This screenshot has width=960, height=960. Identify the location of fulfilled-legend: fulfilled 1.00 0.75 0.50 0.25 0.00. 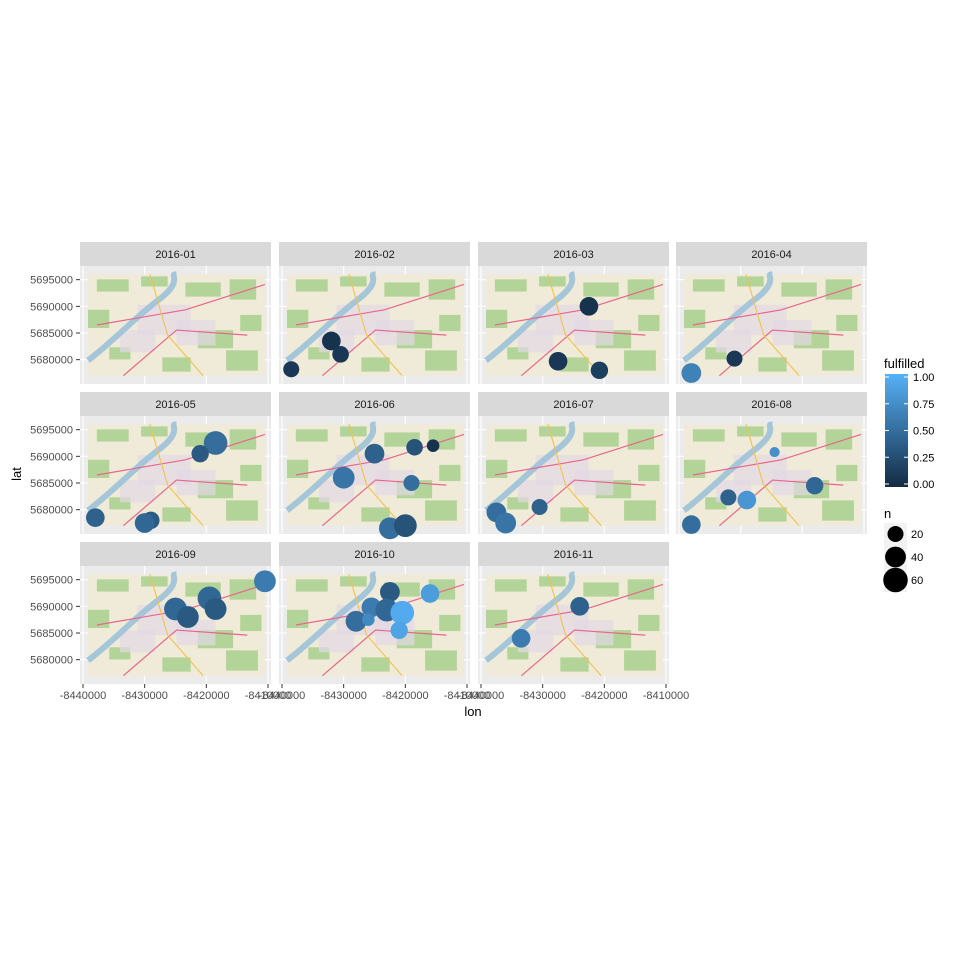
(909, 423).